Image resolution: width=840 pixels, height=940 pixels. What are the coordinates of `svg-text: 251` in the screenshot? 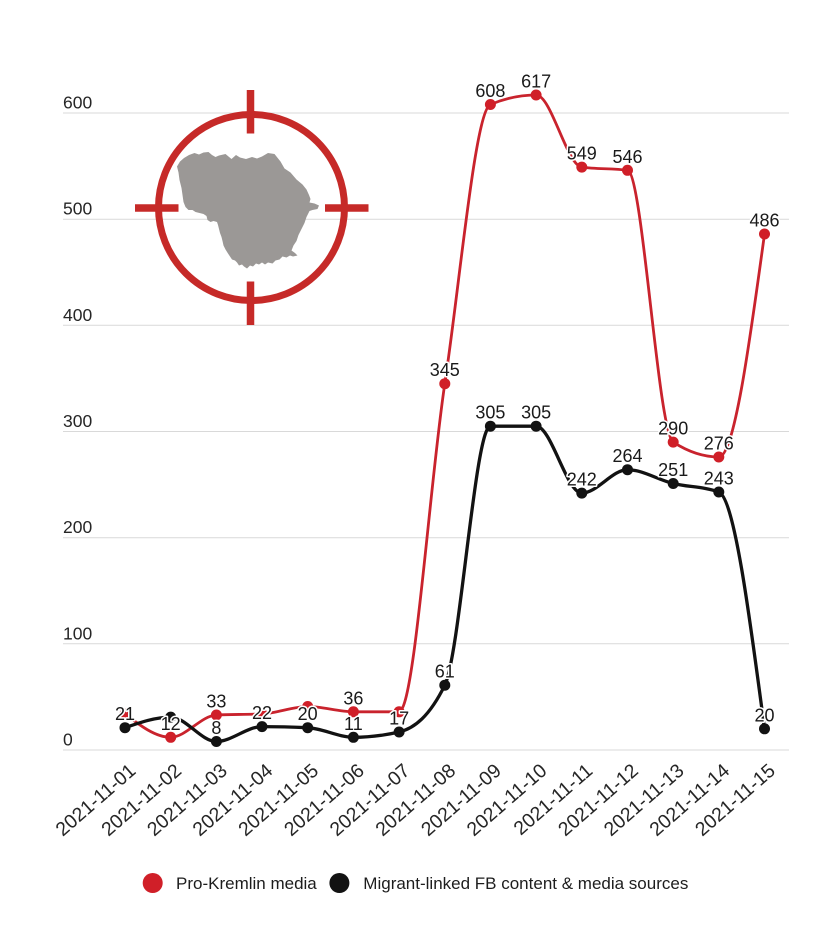 It's located at (673, 470).